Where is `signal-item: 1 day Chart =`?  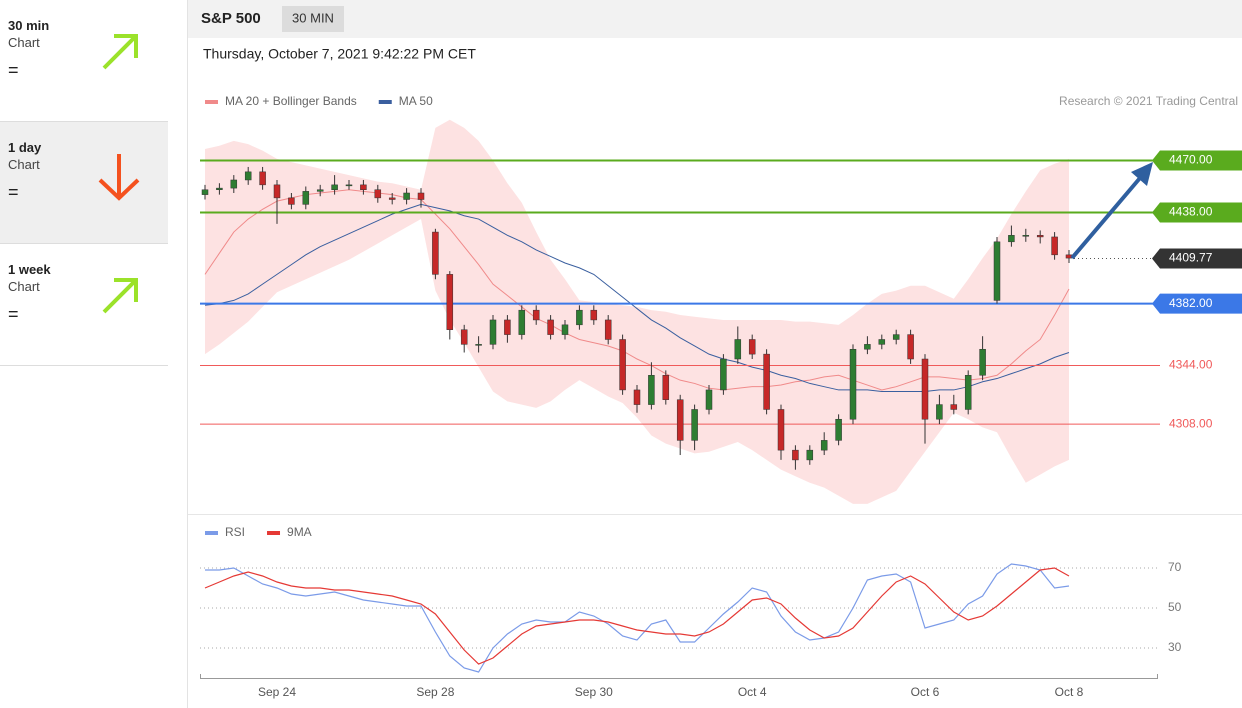
signal-item: 1 day Chart = is located at coordinates (84, 183).